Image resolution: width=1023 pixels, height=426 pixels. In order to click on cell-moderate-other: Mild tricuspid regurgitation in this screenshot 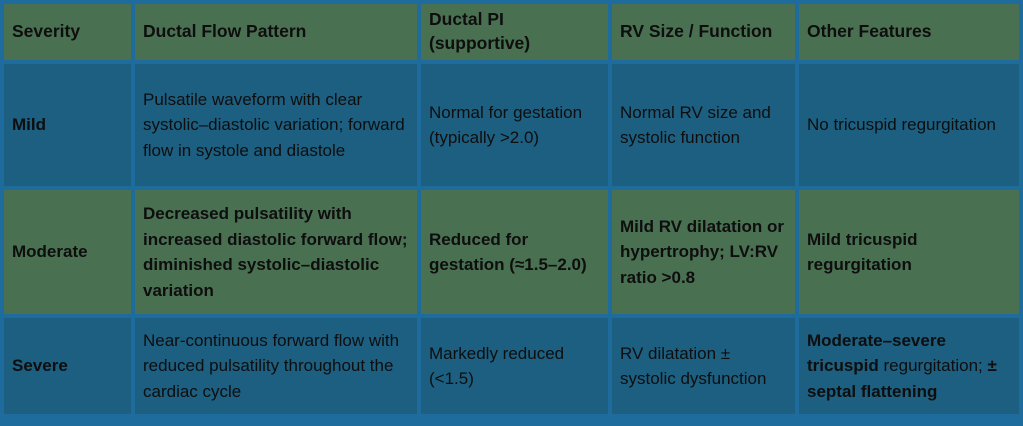, I will do `click(909, 252)`.